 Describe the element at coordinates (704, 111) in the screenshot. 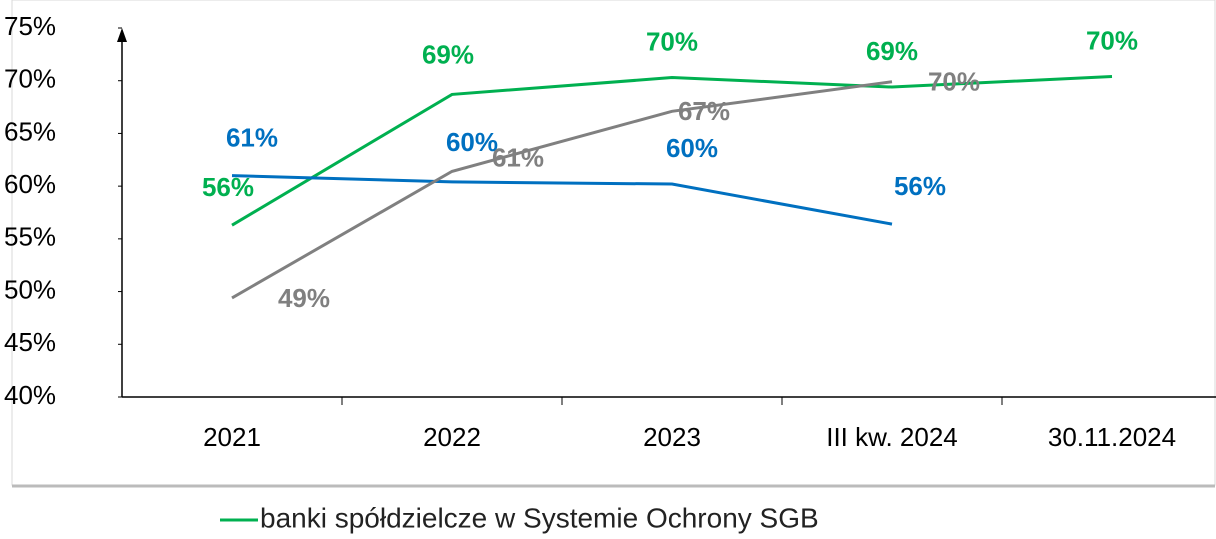

I see `data-label: 67%` at that location.